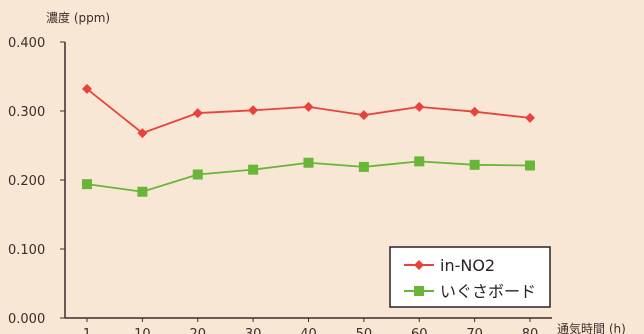 The image size is (644, 334). Describe the element at coordinates (26, 319) in the screenshot. I see `y-tick-label: 0.000` at that location.